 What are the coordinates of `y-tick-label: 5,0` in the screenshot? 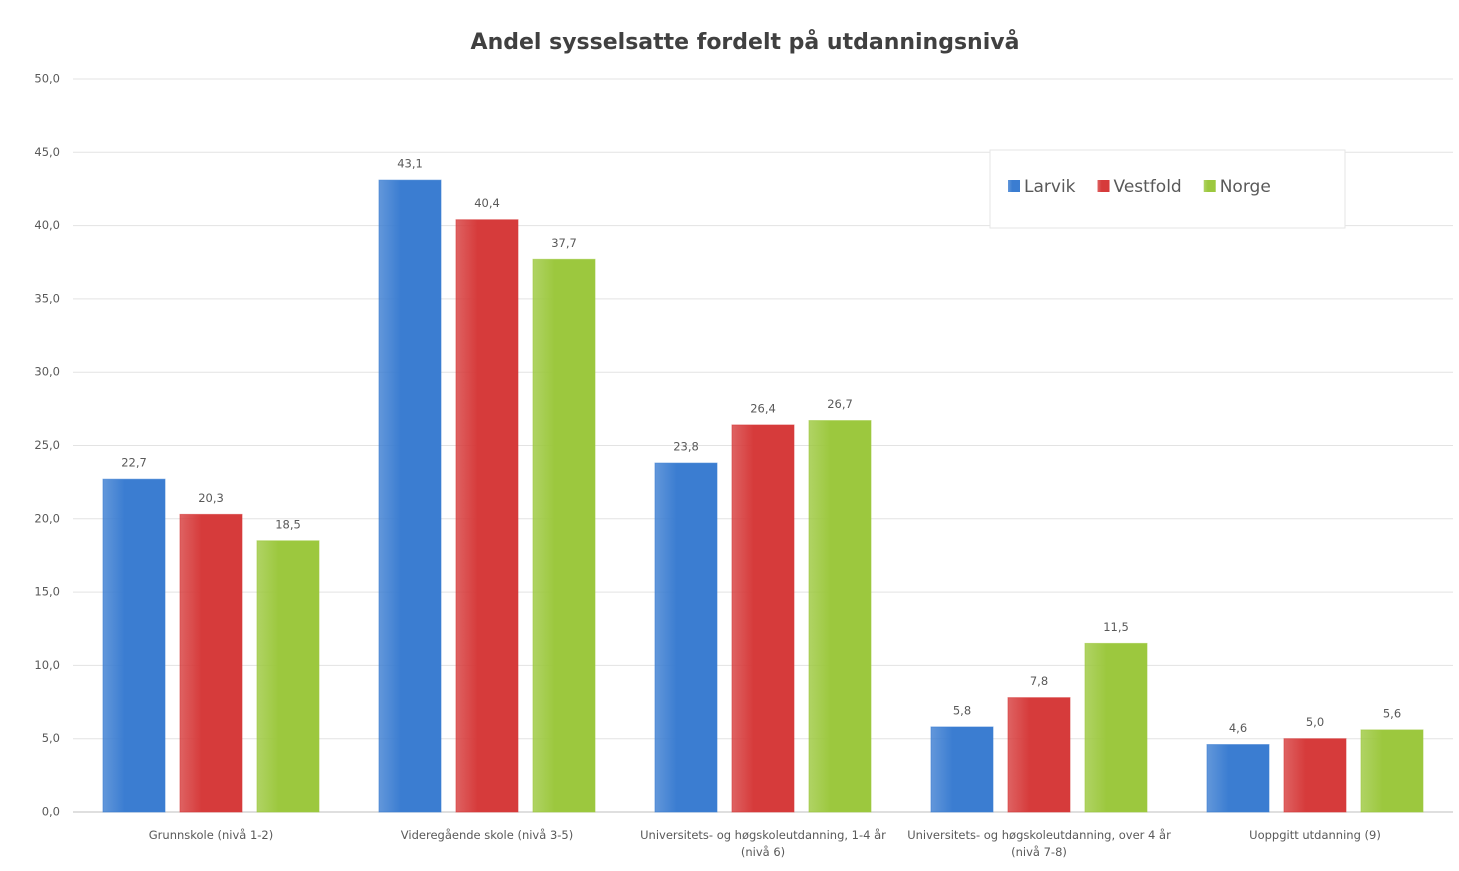 It's located at (51, 738).